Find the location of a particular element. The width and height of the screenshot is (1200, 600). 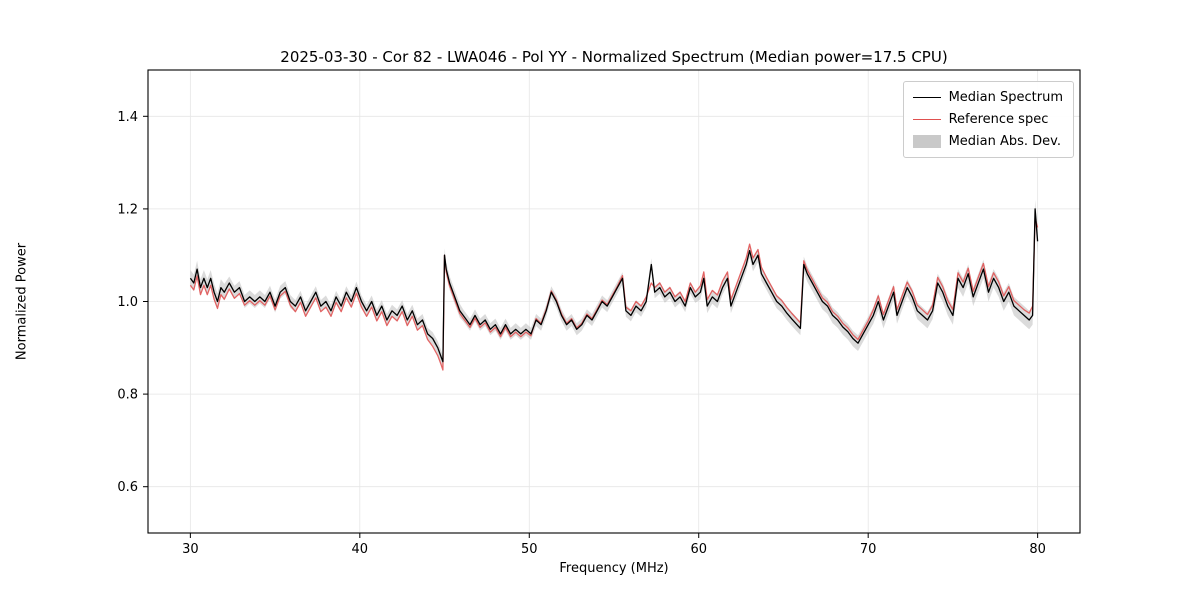

legend-item-median-spectrum: Median Spectrum is located at coordinates (987, 97).